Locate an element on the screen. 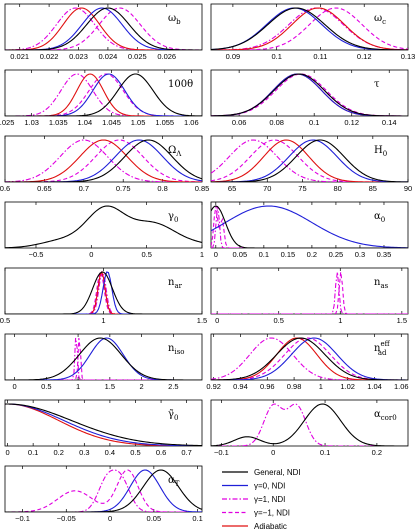 This screenshot has height=532, width=415. parameter-label: αcor0 is located at coordinates (385, 415).